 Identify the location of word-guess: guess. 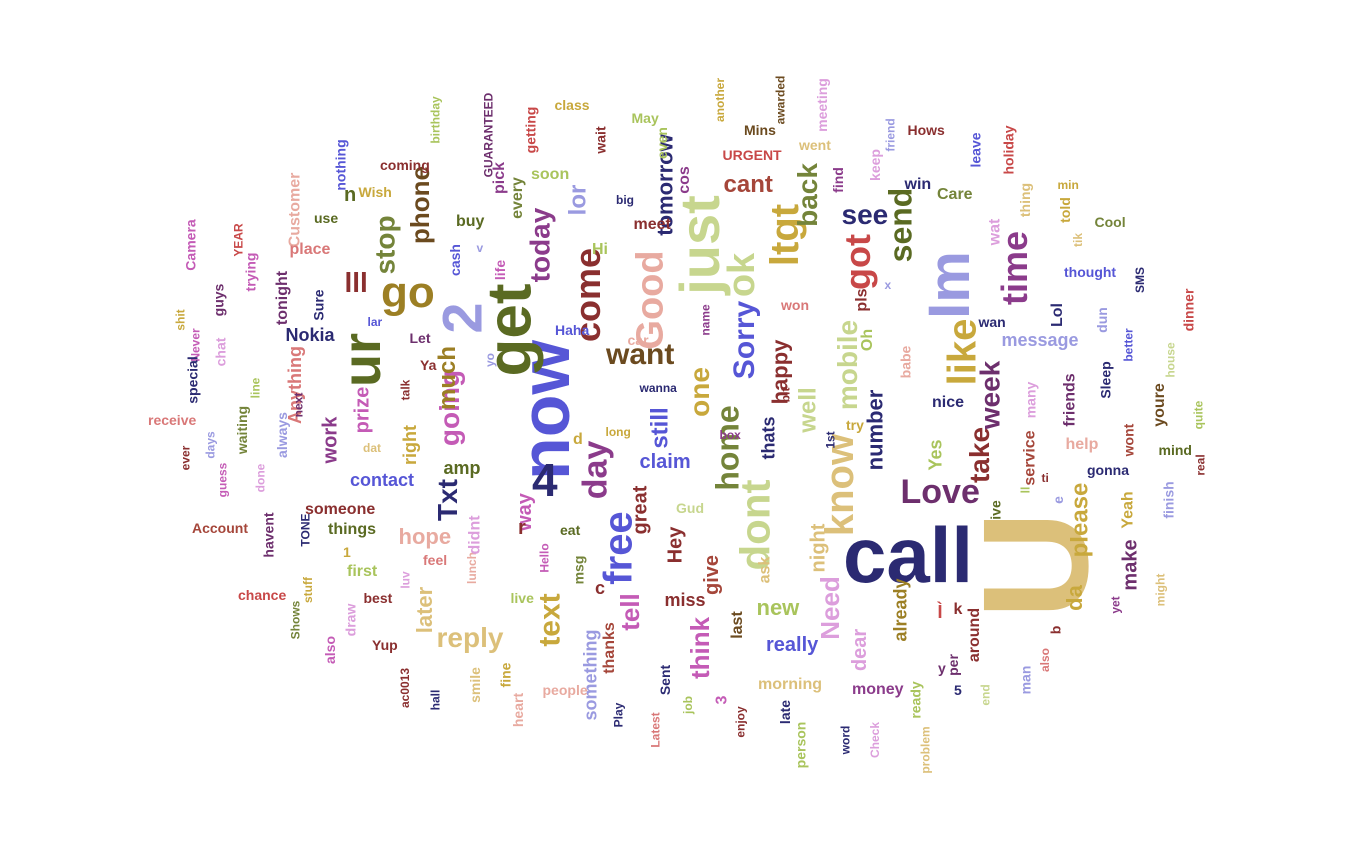
(221, 480).